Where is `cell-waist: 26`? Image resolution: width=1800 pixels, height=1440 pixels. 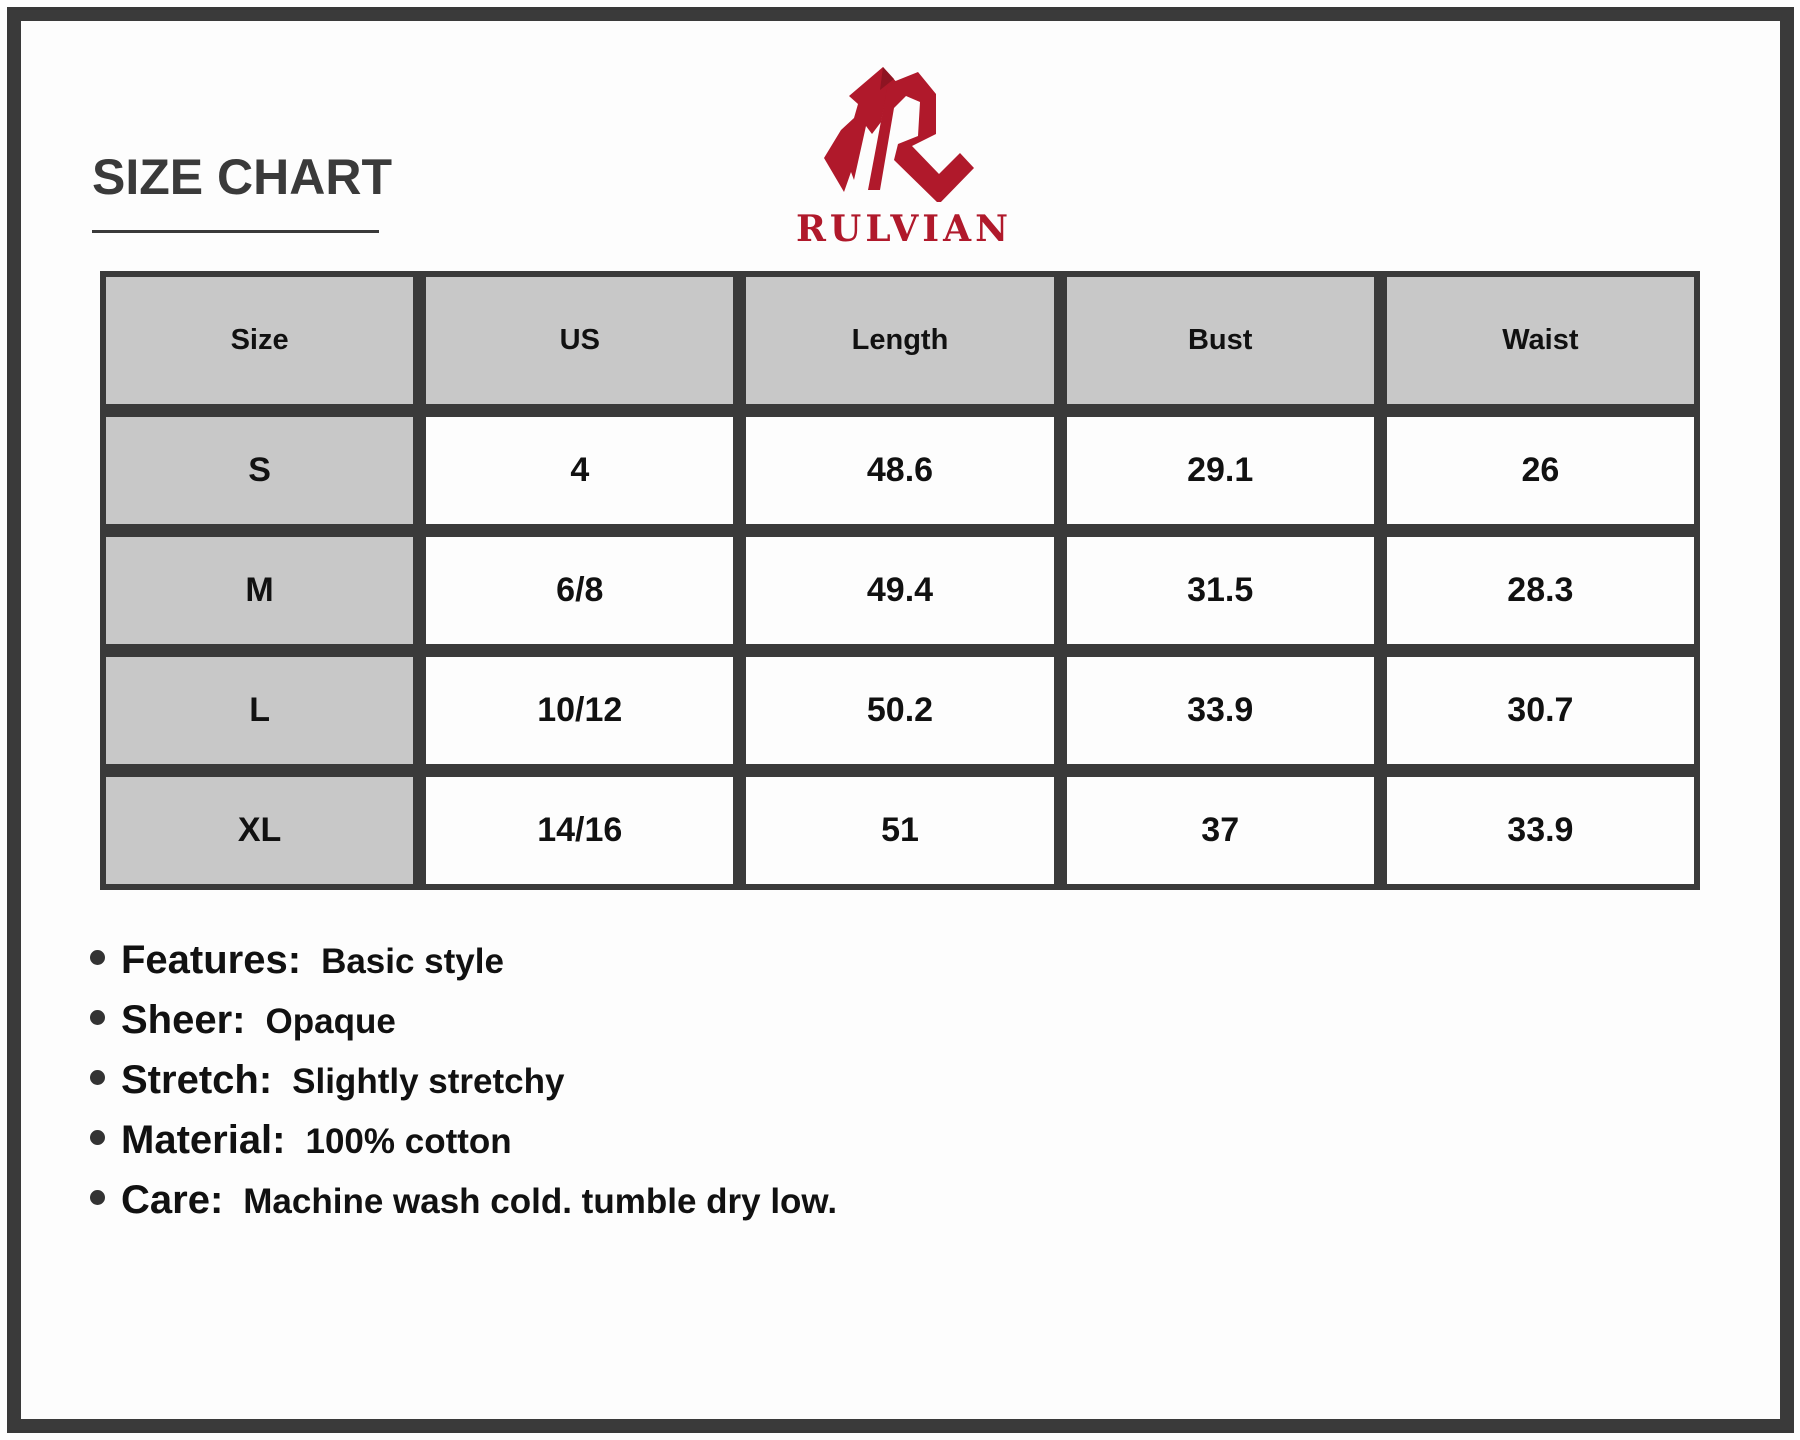
cell-waist: 26 is located at coordinates (1540, 470).